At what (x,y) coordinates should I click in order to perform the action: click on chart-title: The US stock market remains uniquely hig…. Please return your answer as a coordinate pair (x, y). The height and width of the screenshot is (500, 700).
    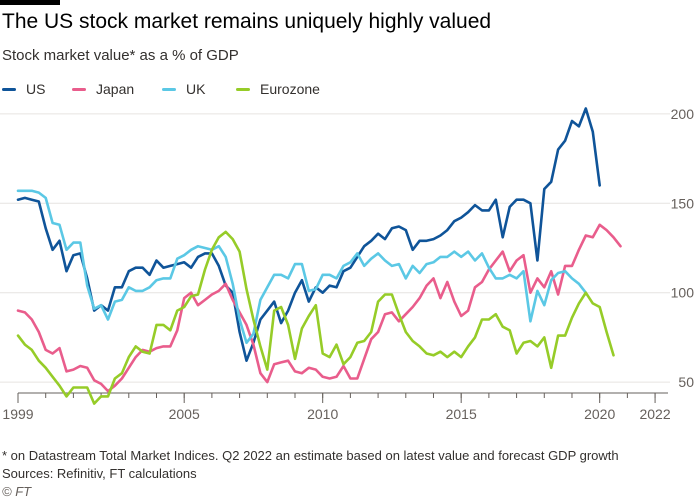
    Looking at the image, I should click on (247, 21).